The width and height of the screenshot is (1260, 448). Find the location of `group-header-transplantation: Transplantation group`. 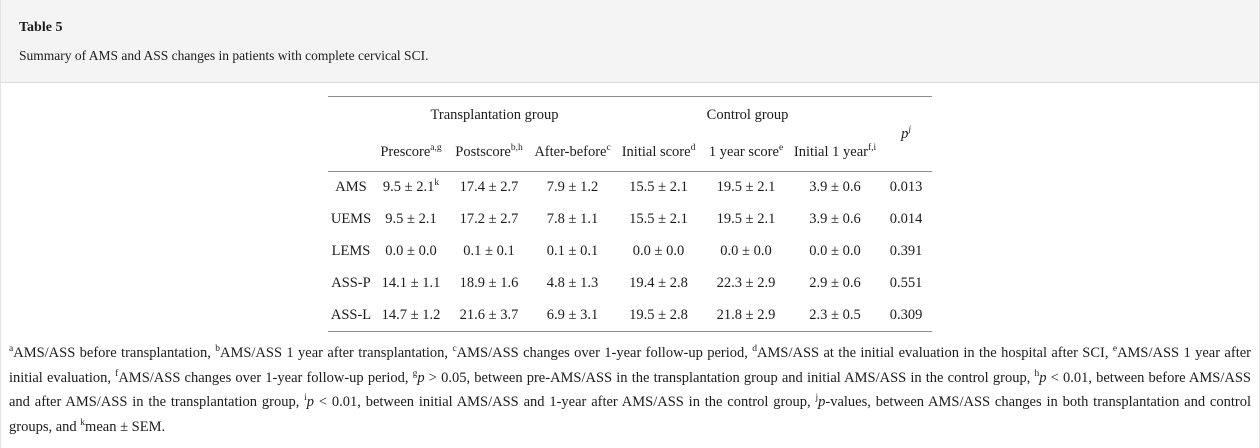

group-header-transplantation: Transplantation group is located at coordinates (494, 114).